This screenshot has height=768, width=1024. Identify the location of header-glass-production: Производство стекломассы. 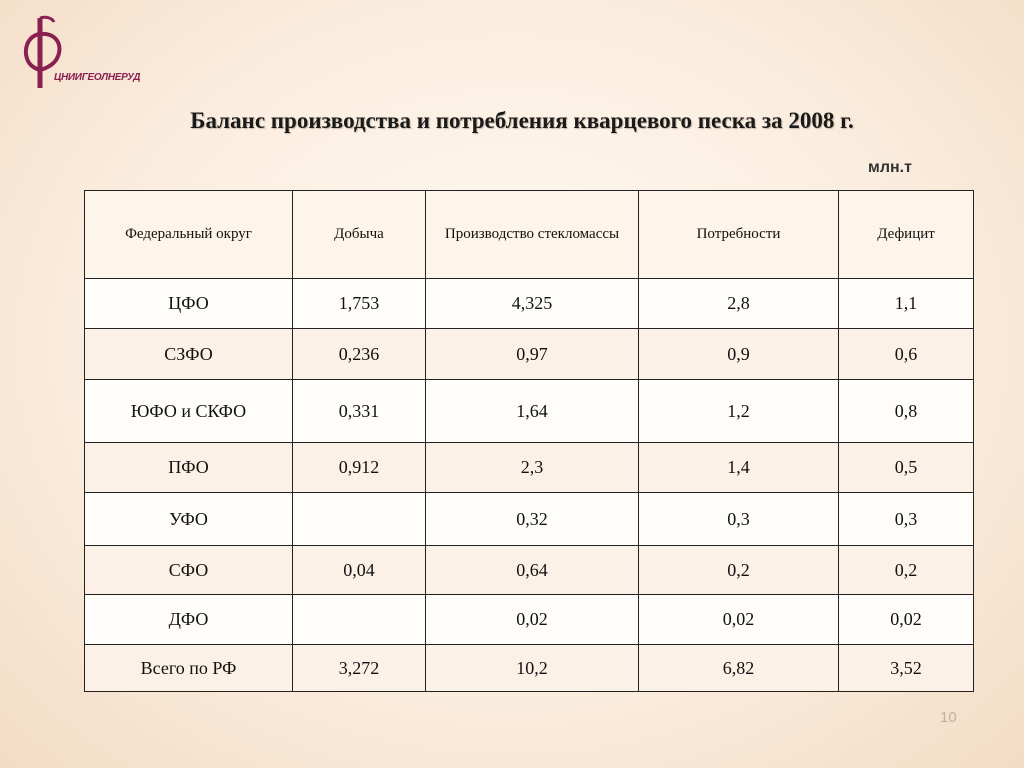
(532, 234).